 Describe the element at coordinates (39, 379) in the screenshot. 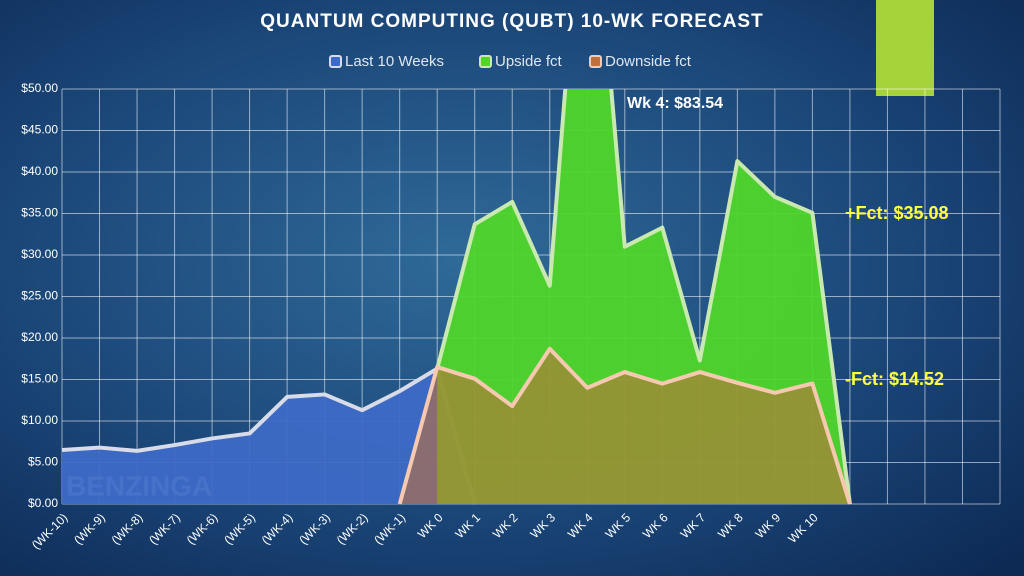

I see `y-tick-label: $15.00` at that location.